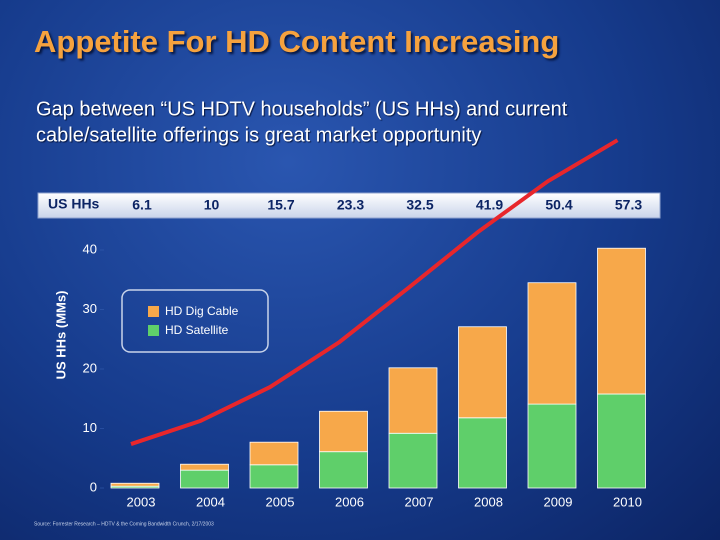 This screenshot has width=720, height=540. I want to click on table-value: 6.1, so click(142, 205).